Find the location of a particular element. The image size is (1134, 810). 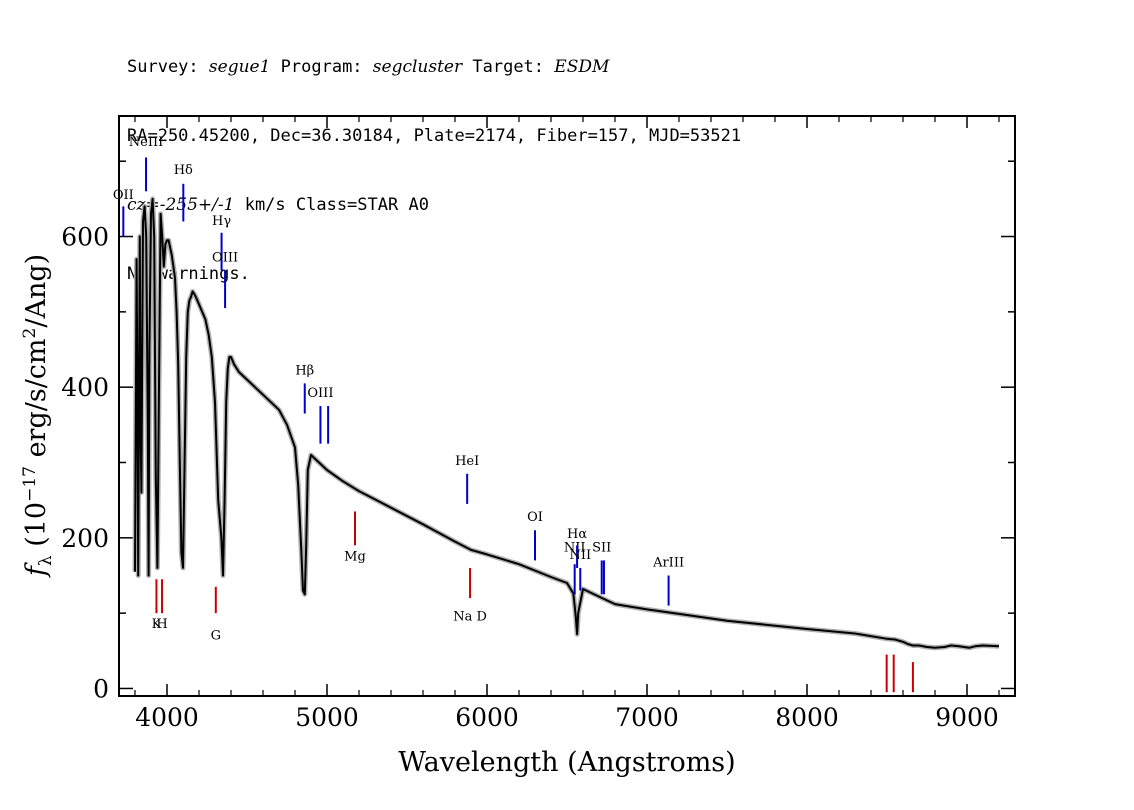

emission-line-label: HeI is located at coordinates (467, 461).